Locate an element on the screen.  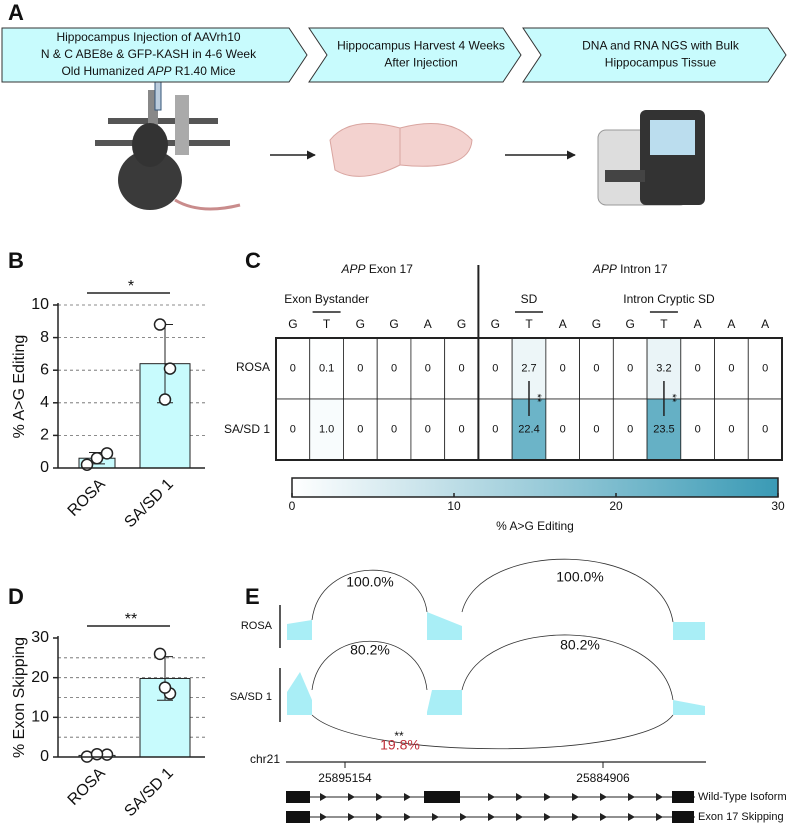
y-tick-label: 8 is located at coordinates (44, 337).